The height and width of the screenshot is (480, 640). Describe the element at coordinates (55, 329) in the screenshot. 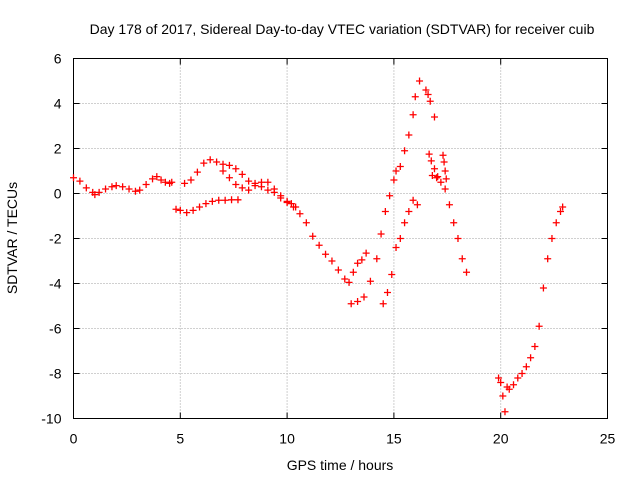

I see `y-tick-label: -6` at that location.